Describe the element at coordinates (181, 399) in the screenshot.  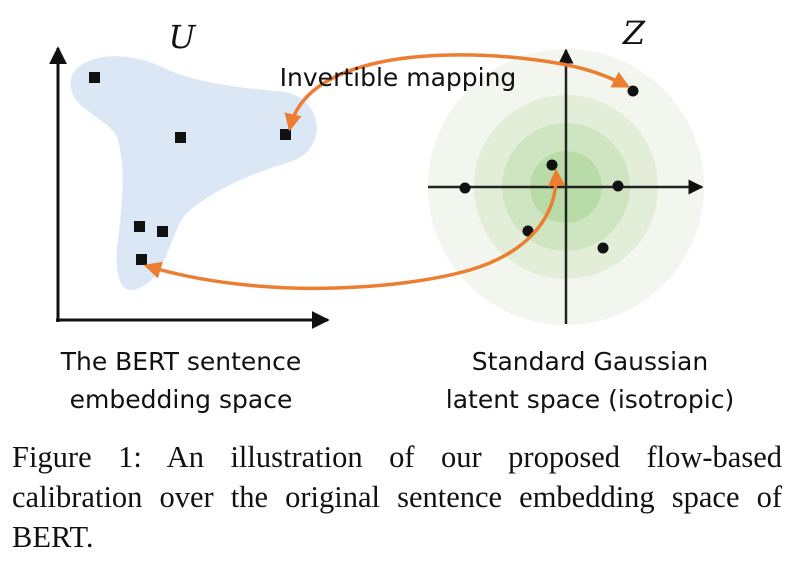
I see `left-panel-label-line2: embedding space` at that location.